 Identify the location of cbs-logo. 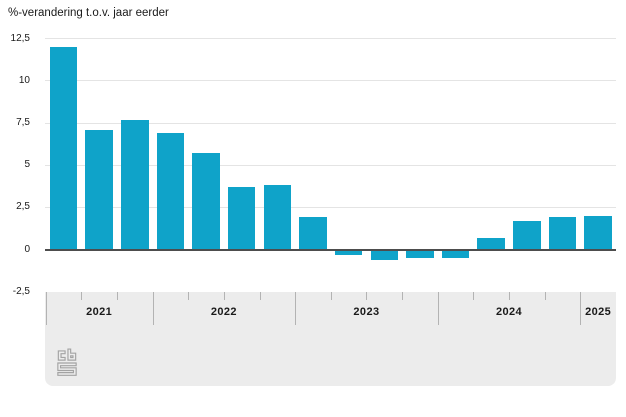
(67, 362).